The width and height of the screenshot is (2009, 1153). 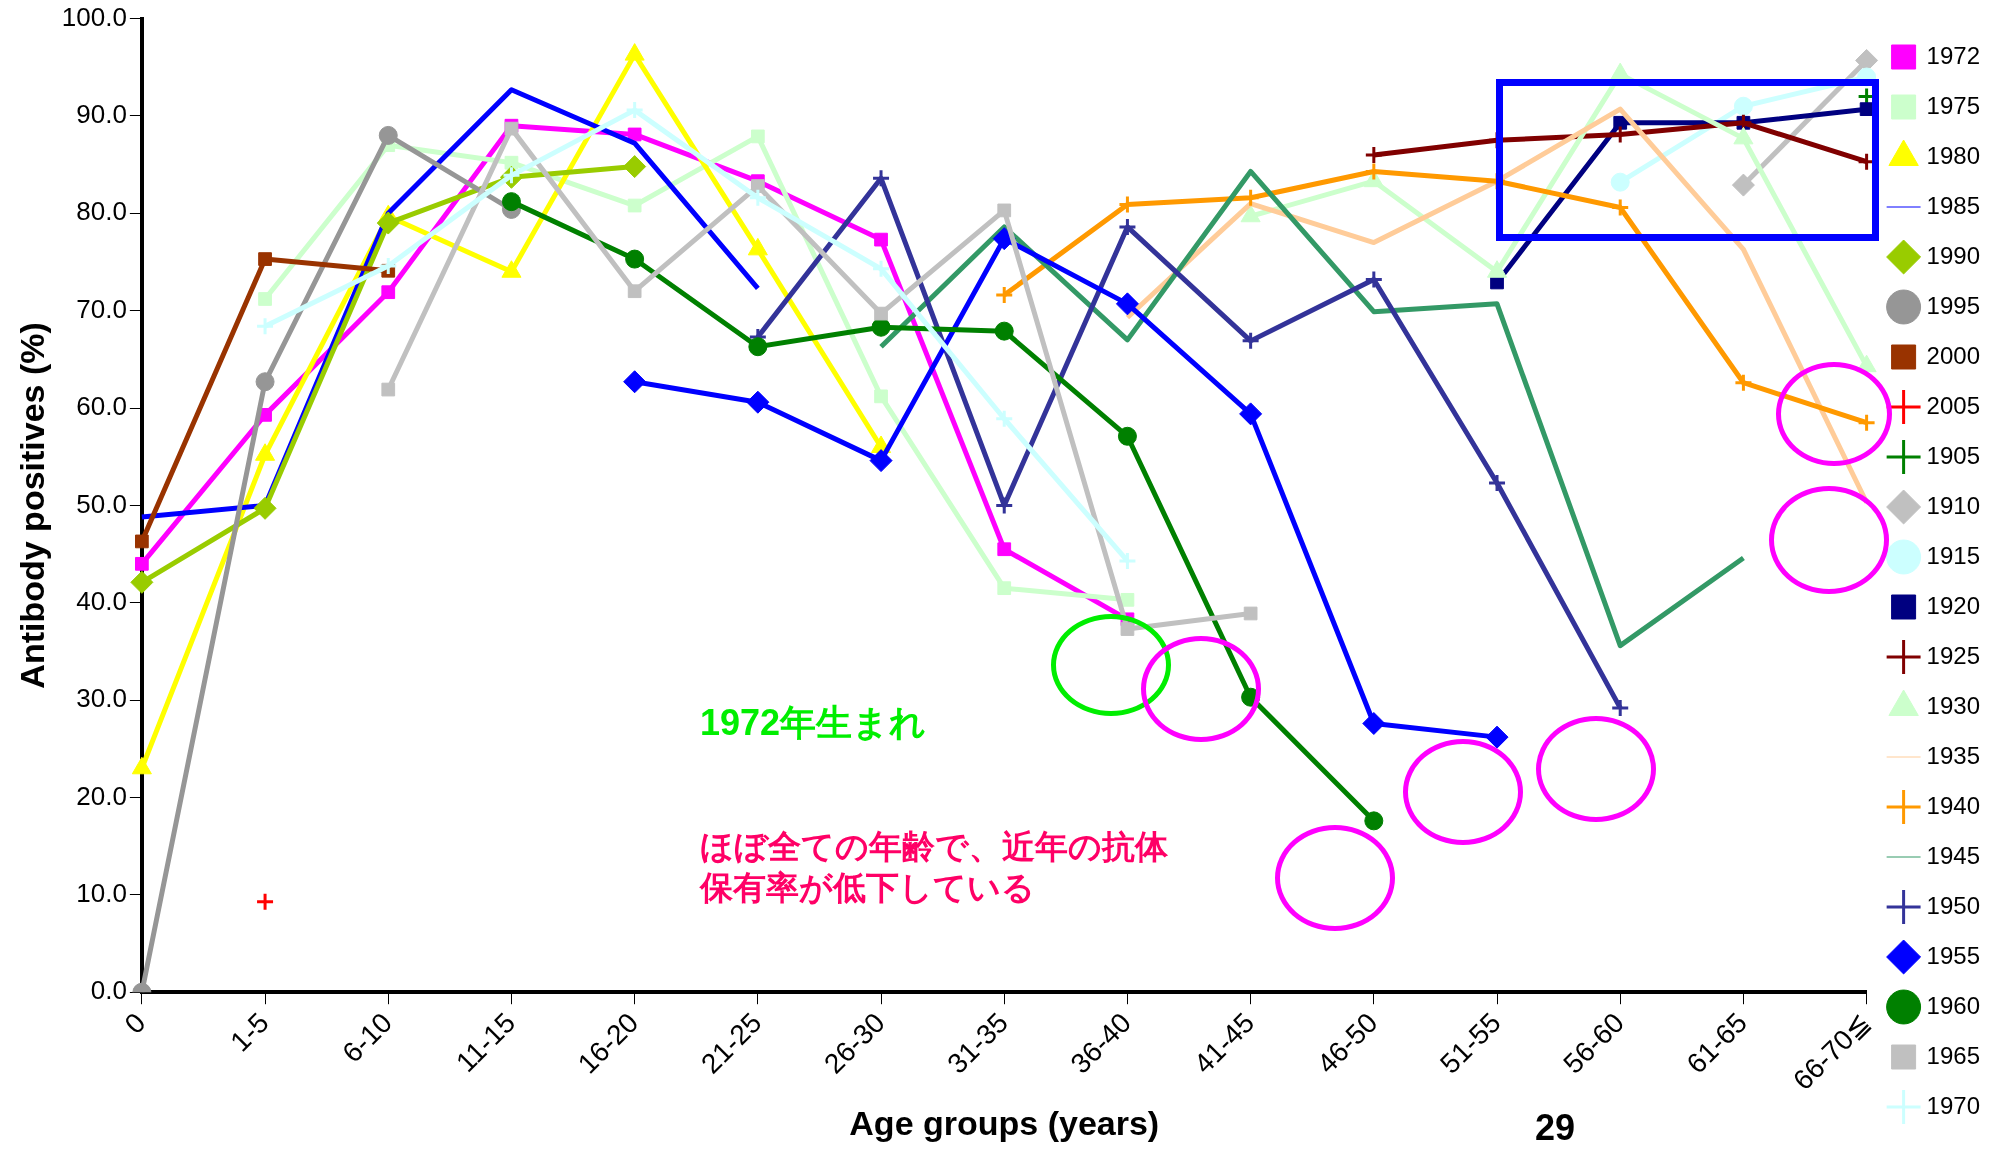 What do you see at coordinates (1953, 55) in the screenshot?
I see `legend-label: 1972` at bounding box center [1953, 55].